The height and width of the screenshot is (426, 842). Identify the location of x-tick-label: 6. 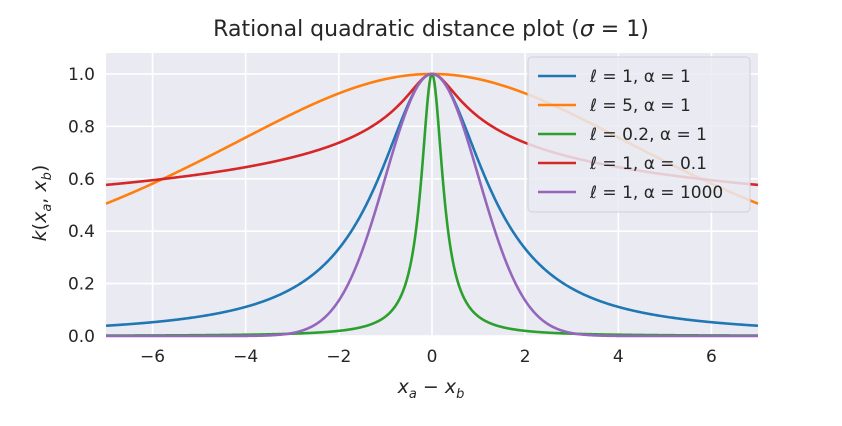
(711, 357).